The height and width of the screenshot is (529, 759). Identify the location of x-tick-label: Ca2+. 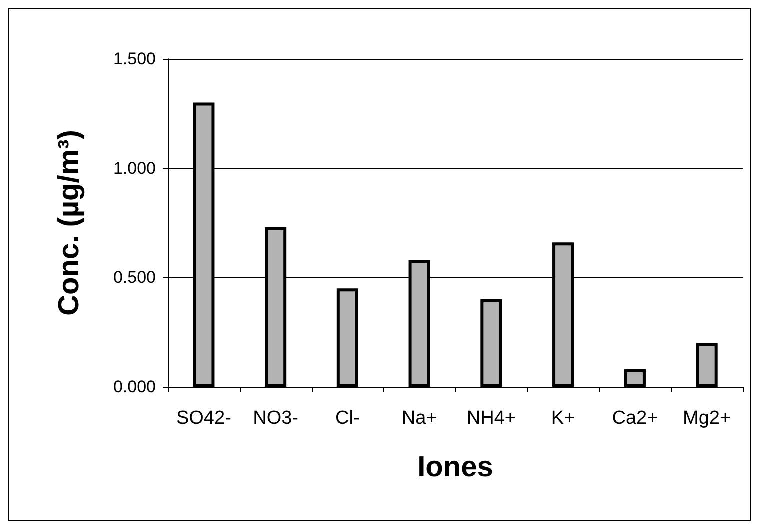
(635, 418).